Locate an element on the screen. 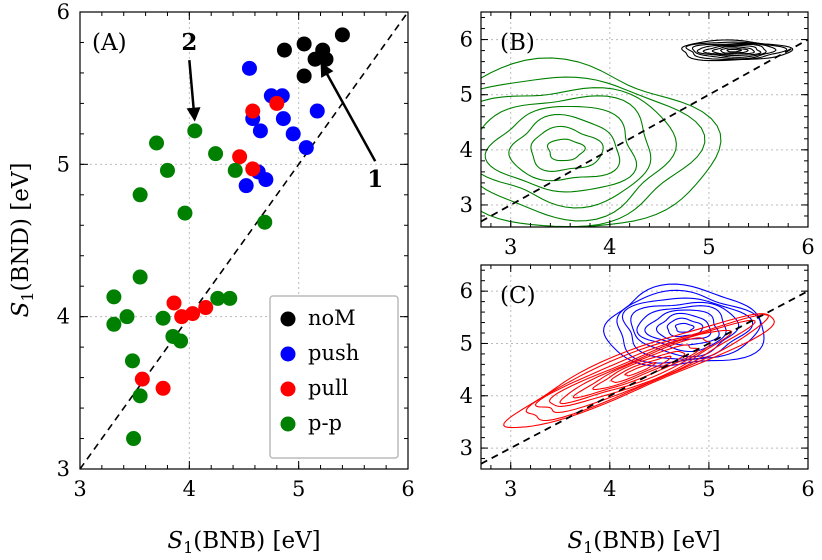 The image size is (822, 560). x-axis-label-c: S1(BNB) [eV] is located at coordinates (643, 542).